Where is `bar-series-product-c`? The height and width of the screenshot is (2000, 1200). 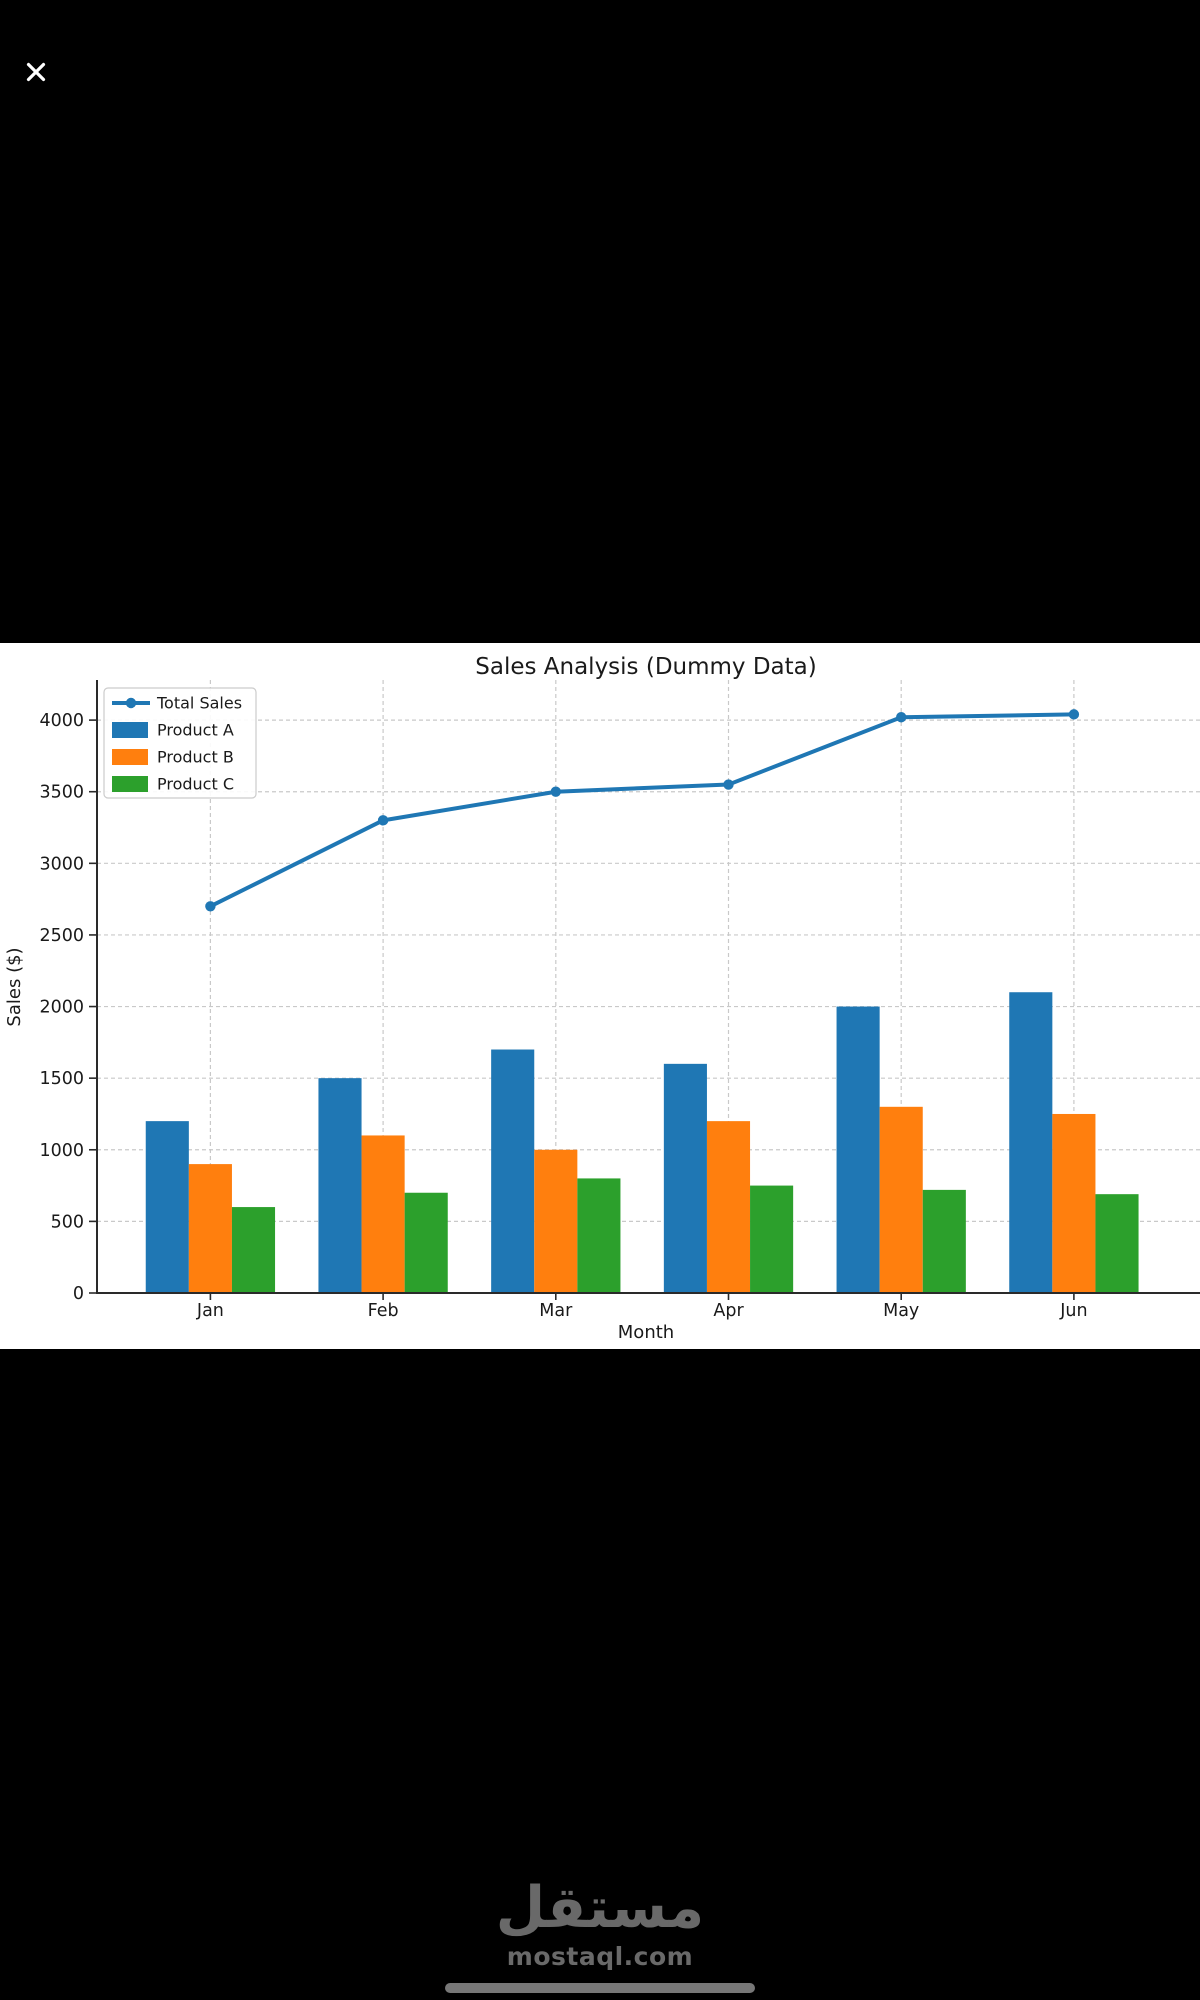
bar-series-product-c is located at coordinates (685, 1235).